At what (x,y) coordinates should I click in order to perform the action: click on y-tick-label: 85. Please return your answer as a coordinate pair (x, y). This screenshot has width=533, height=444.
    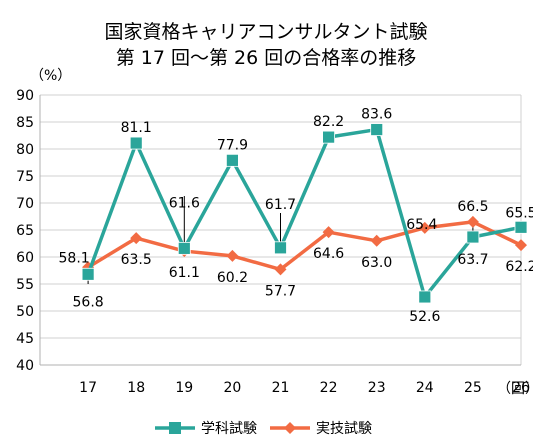
    Looking at the image, I should click on (25, 123).